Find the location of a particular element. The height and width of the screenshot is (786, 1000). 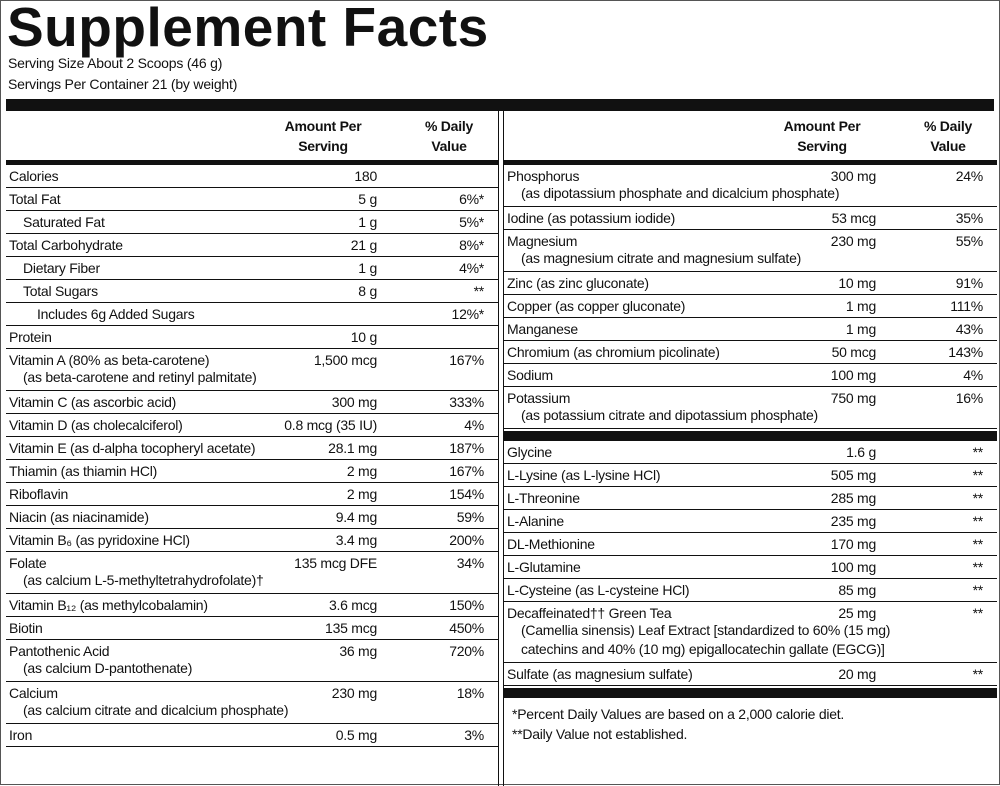

nutrient-name: Vitamin C (as ascorbic acid) is located at coordinates (93, 402).